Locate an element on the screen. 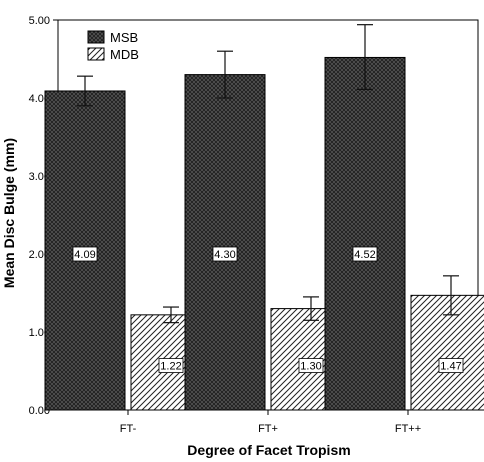  data-label: 4.30 is located at coordinates (224, 255).